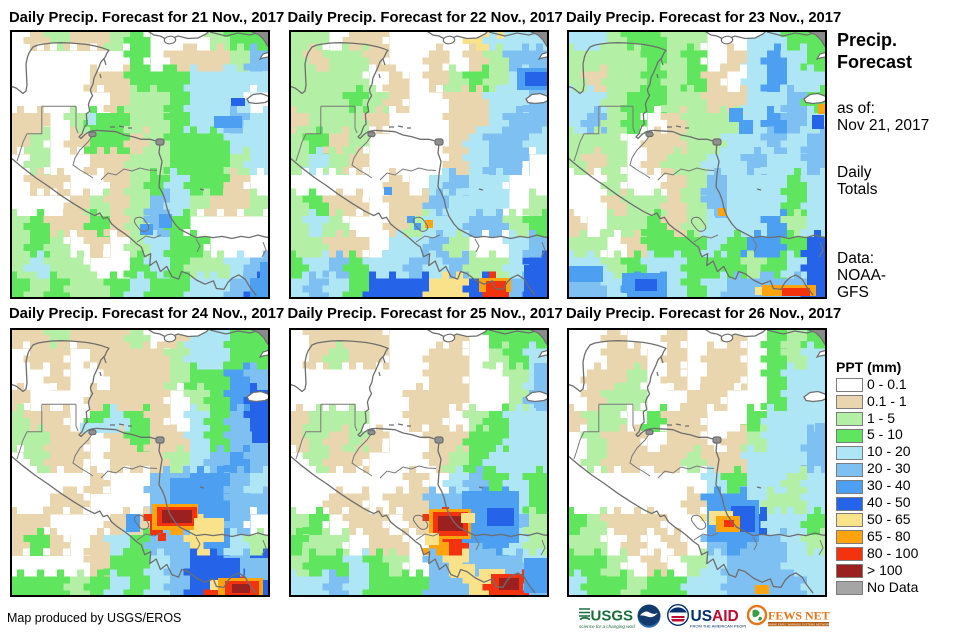  Describe the element at coordinates (612, 616) in the screenshot. I see `svg-text: USGS` at that location.